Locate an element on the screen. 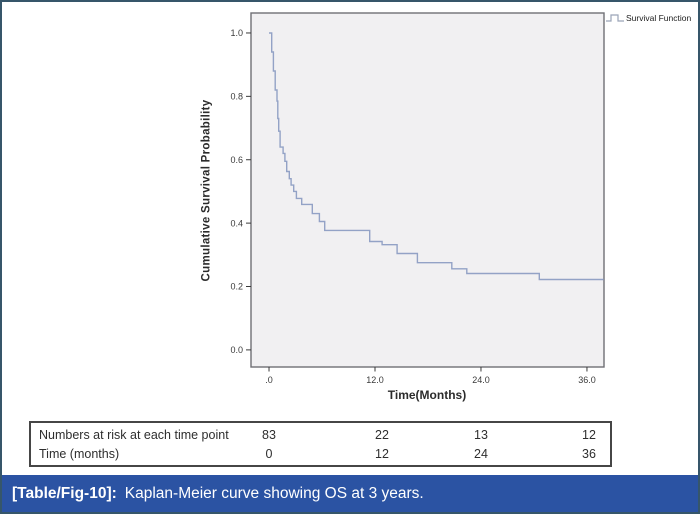 The image size is (700, 514). legend: Survival Function is located at coordinates (648, 18).